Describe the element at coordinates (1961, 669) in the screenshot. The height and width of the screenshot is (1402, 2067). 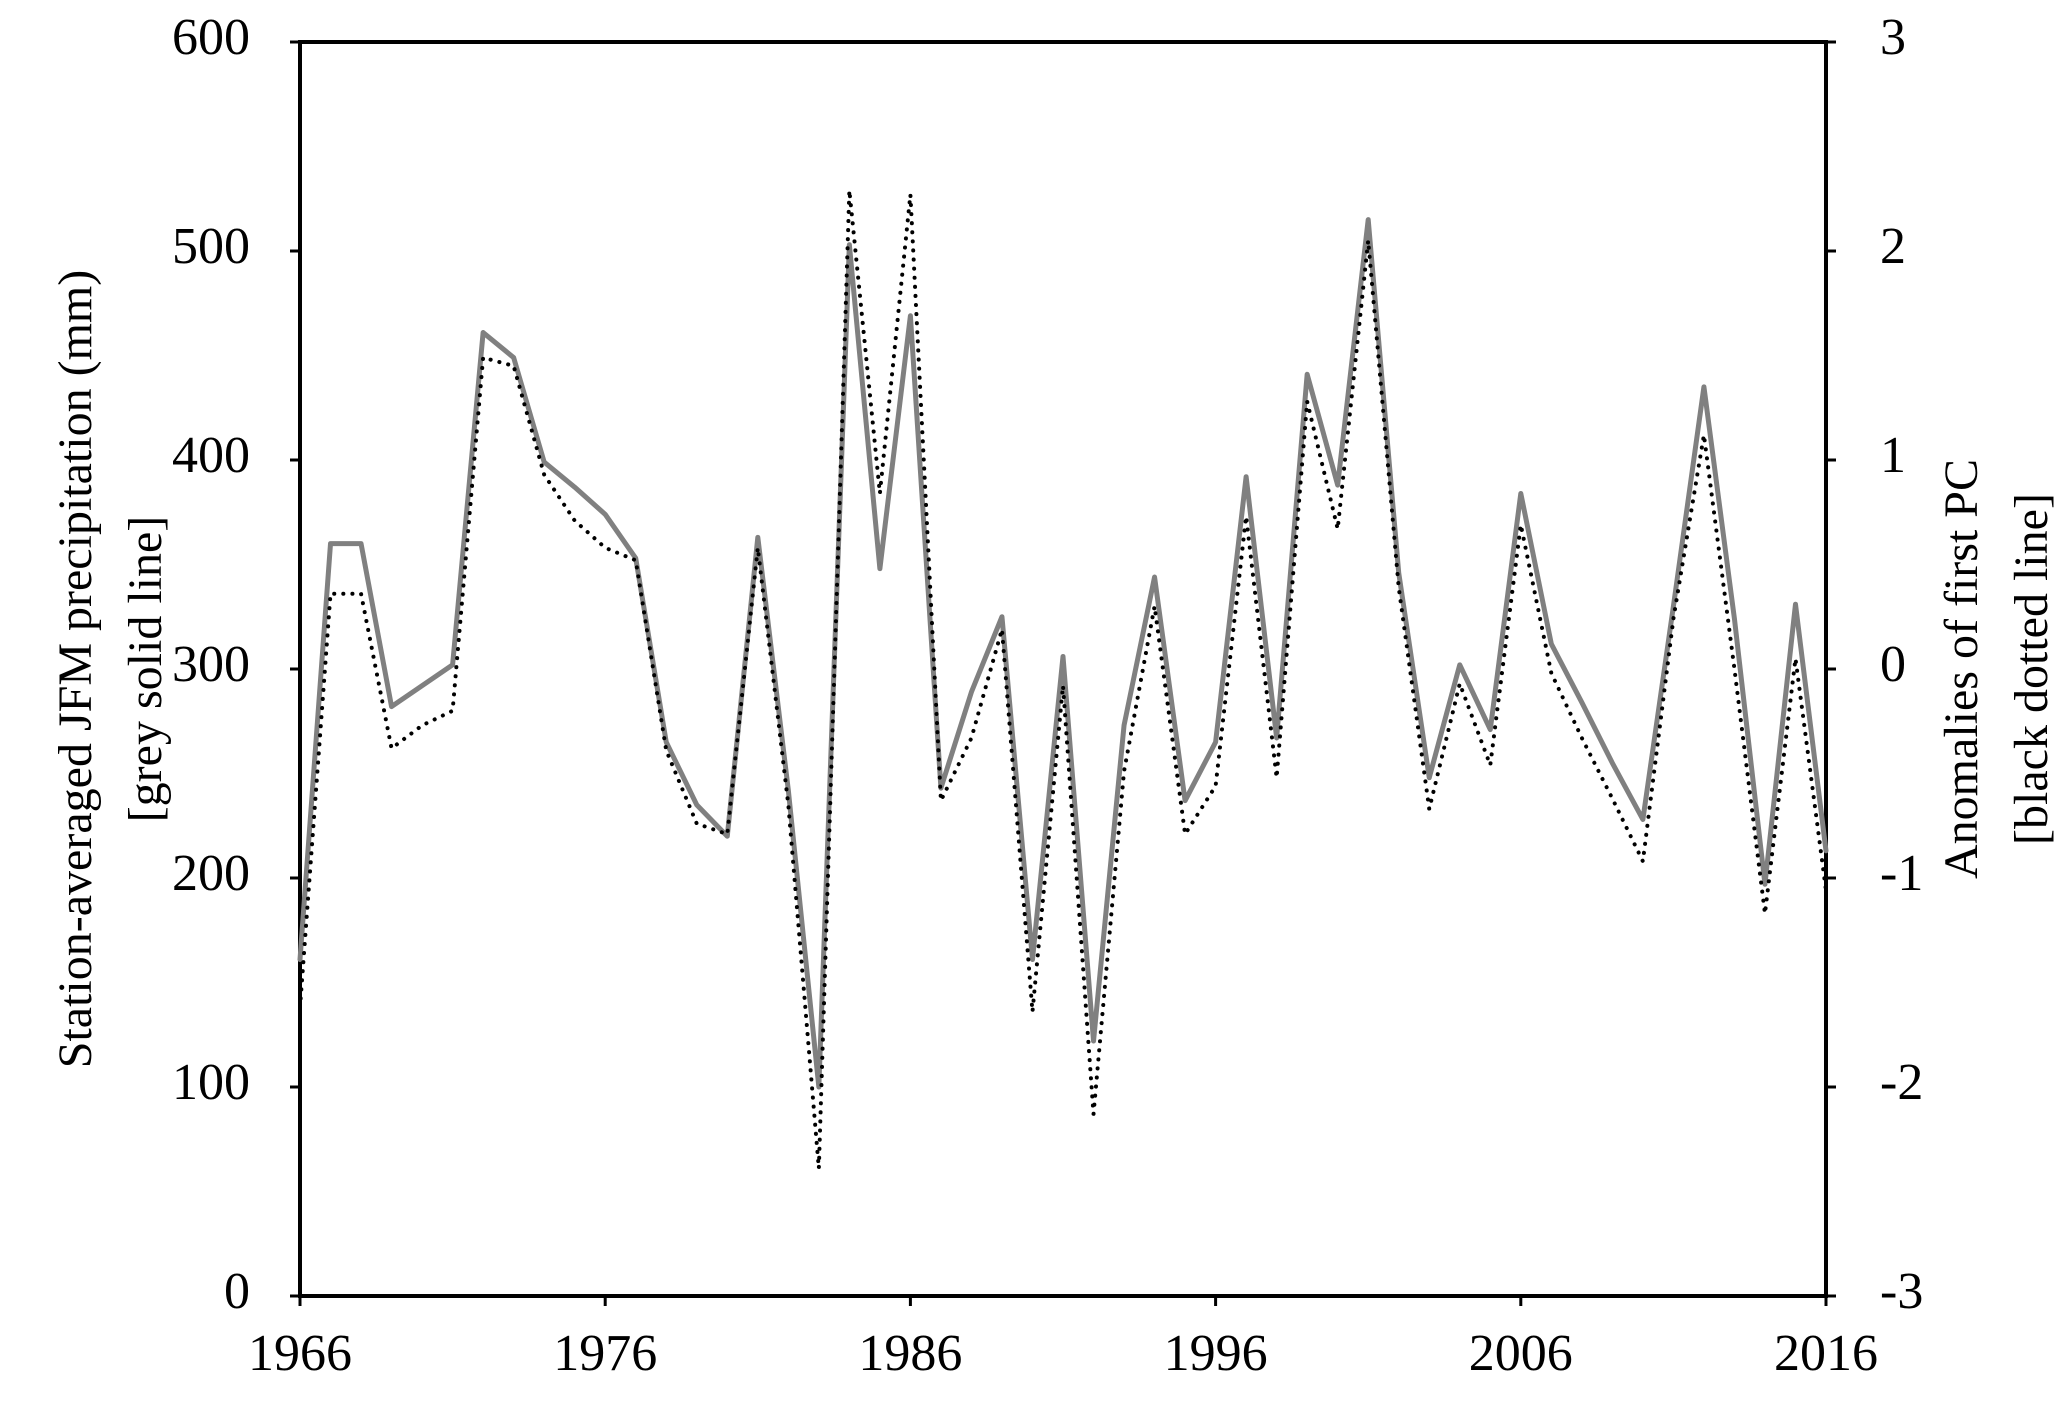
I see `y2-axis-title: Anomalies of first PC` at that location.